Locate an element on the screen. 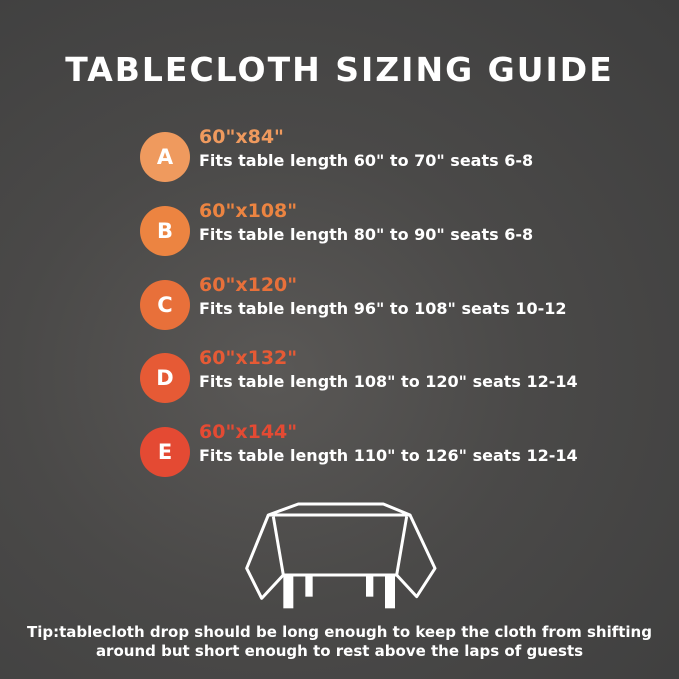 The height and width of the screenshot is (679, 679). size-label: 60"x144" is located at coordinates (248, 432).